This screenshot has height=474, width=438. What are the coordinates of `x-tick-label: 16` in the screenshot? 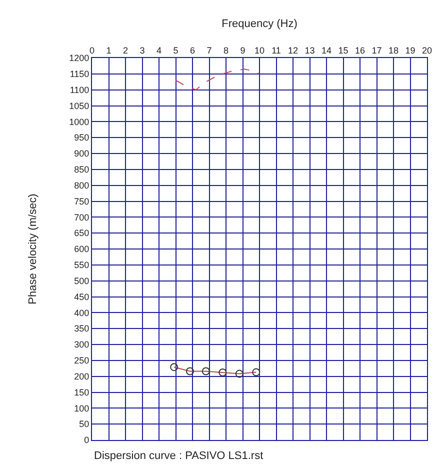 It's located at (360, 50).